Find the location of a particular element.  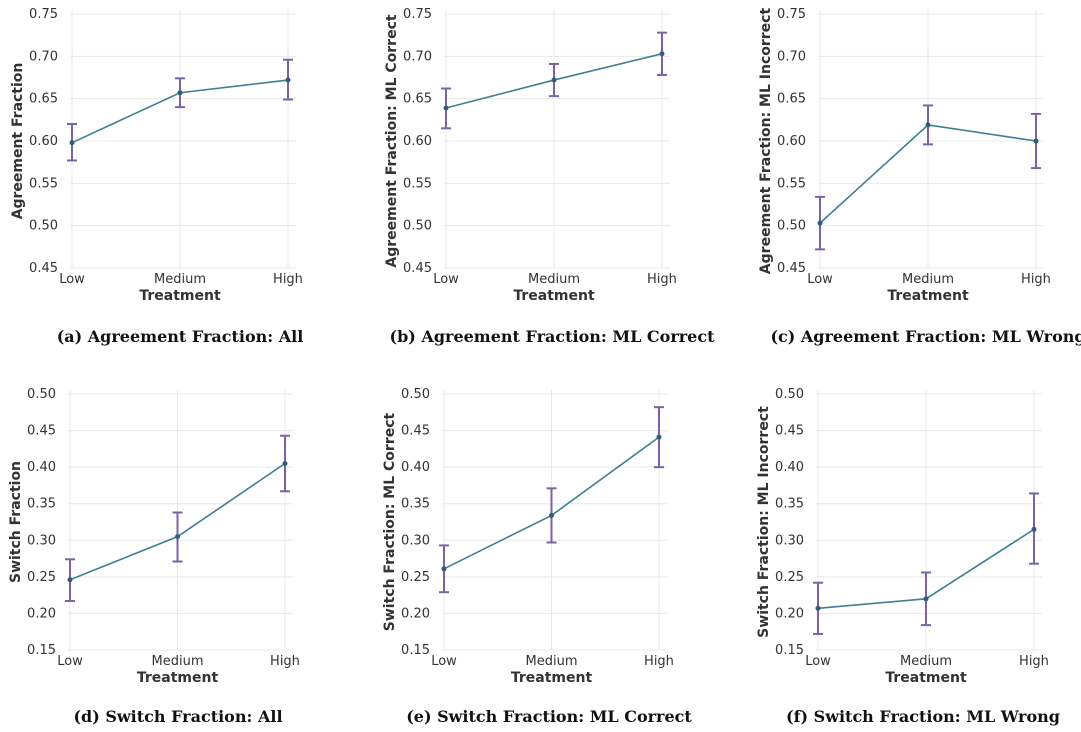

panel-caption: (c) Agreement Fraction: ML Wrong is located at coordinates (925, 336).